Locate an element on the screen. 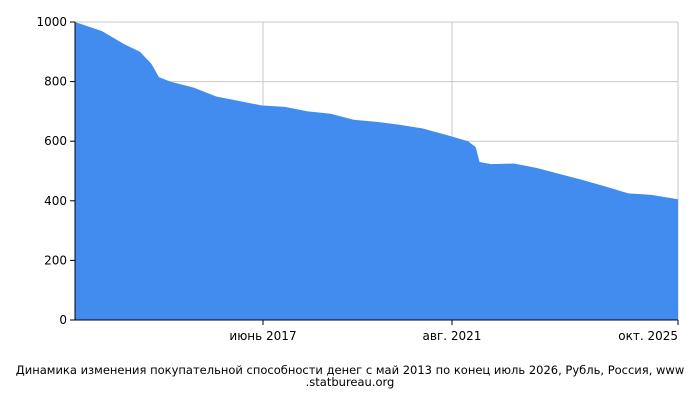 This screenshot has width=700, height=400. y-tick-label: 200 is located at coordinates (55, 260).